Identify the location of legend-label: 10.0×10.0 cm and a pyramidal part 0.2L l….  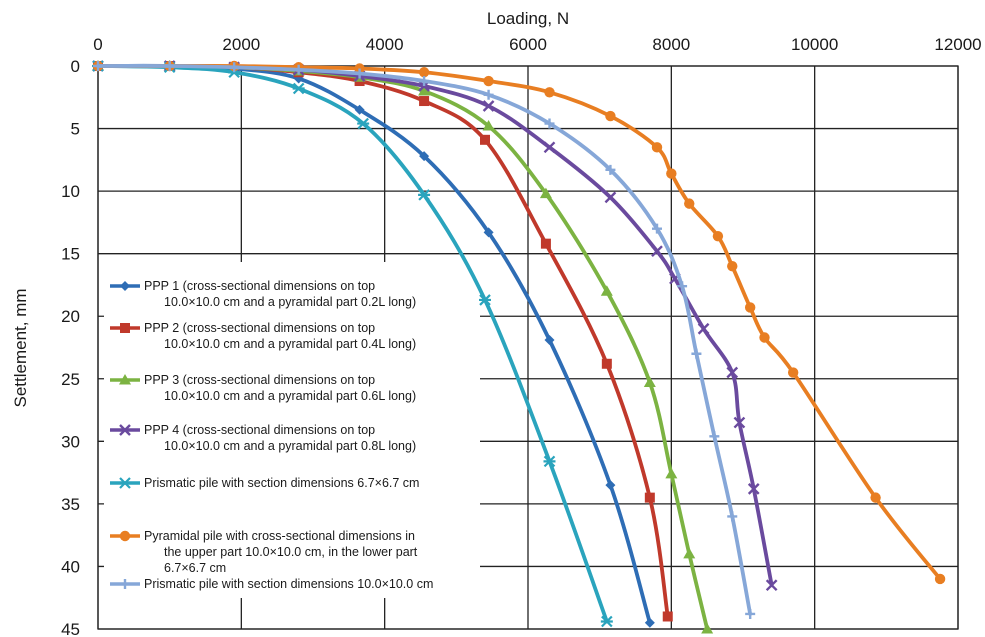
(290, 302).